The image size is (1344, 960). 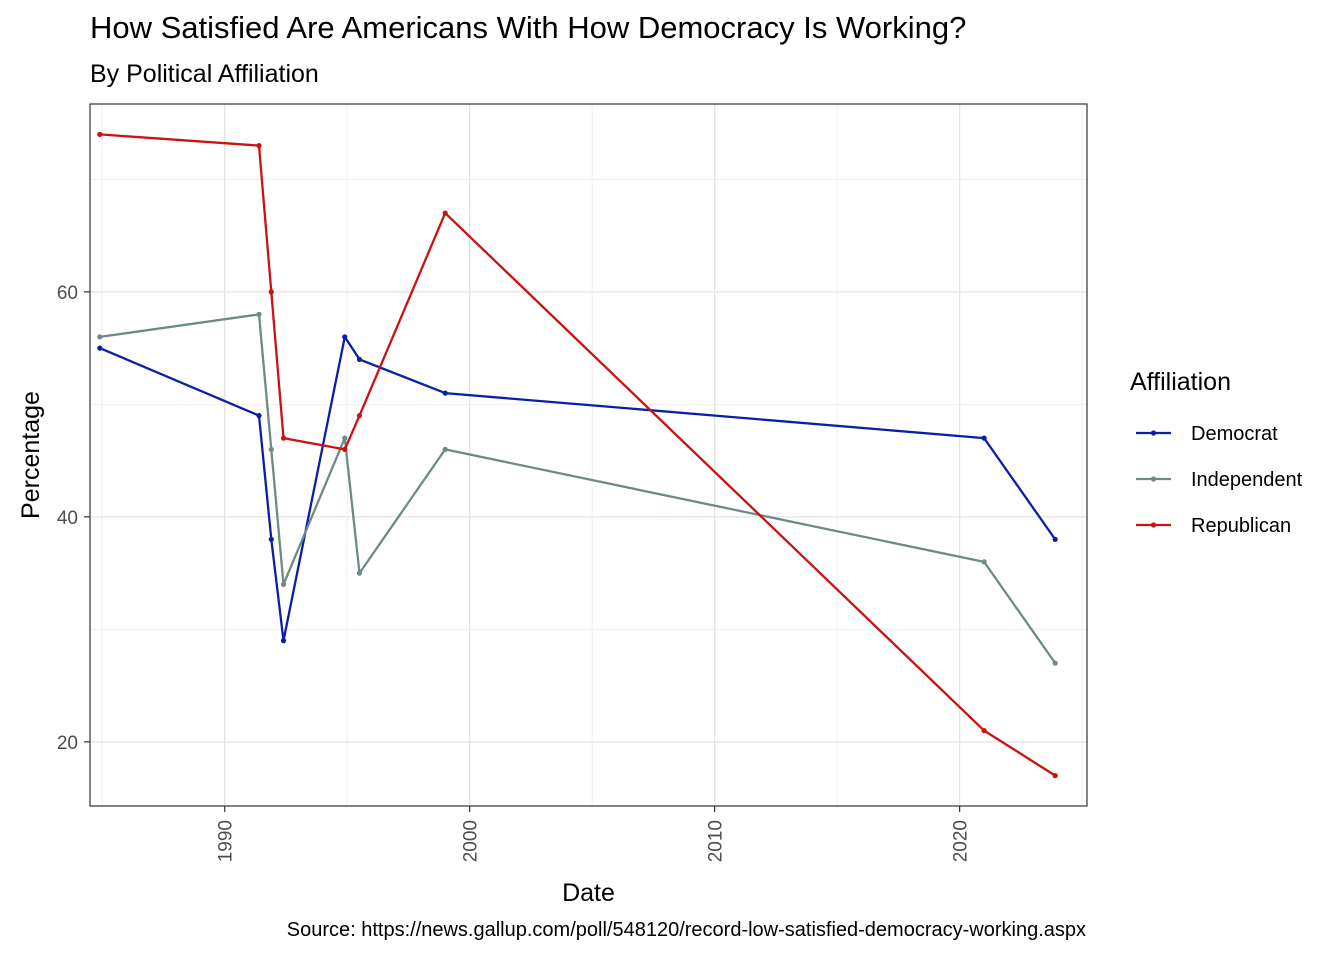 What do you see at coordinates (588, 893) in the screenshot?
I see `x-axis-title: Date` at bounding box center [588, 893].